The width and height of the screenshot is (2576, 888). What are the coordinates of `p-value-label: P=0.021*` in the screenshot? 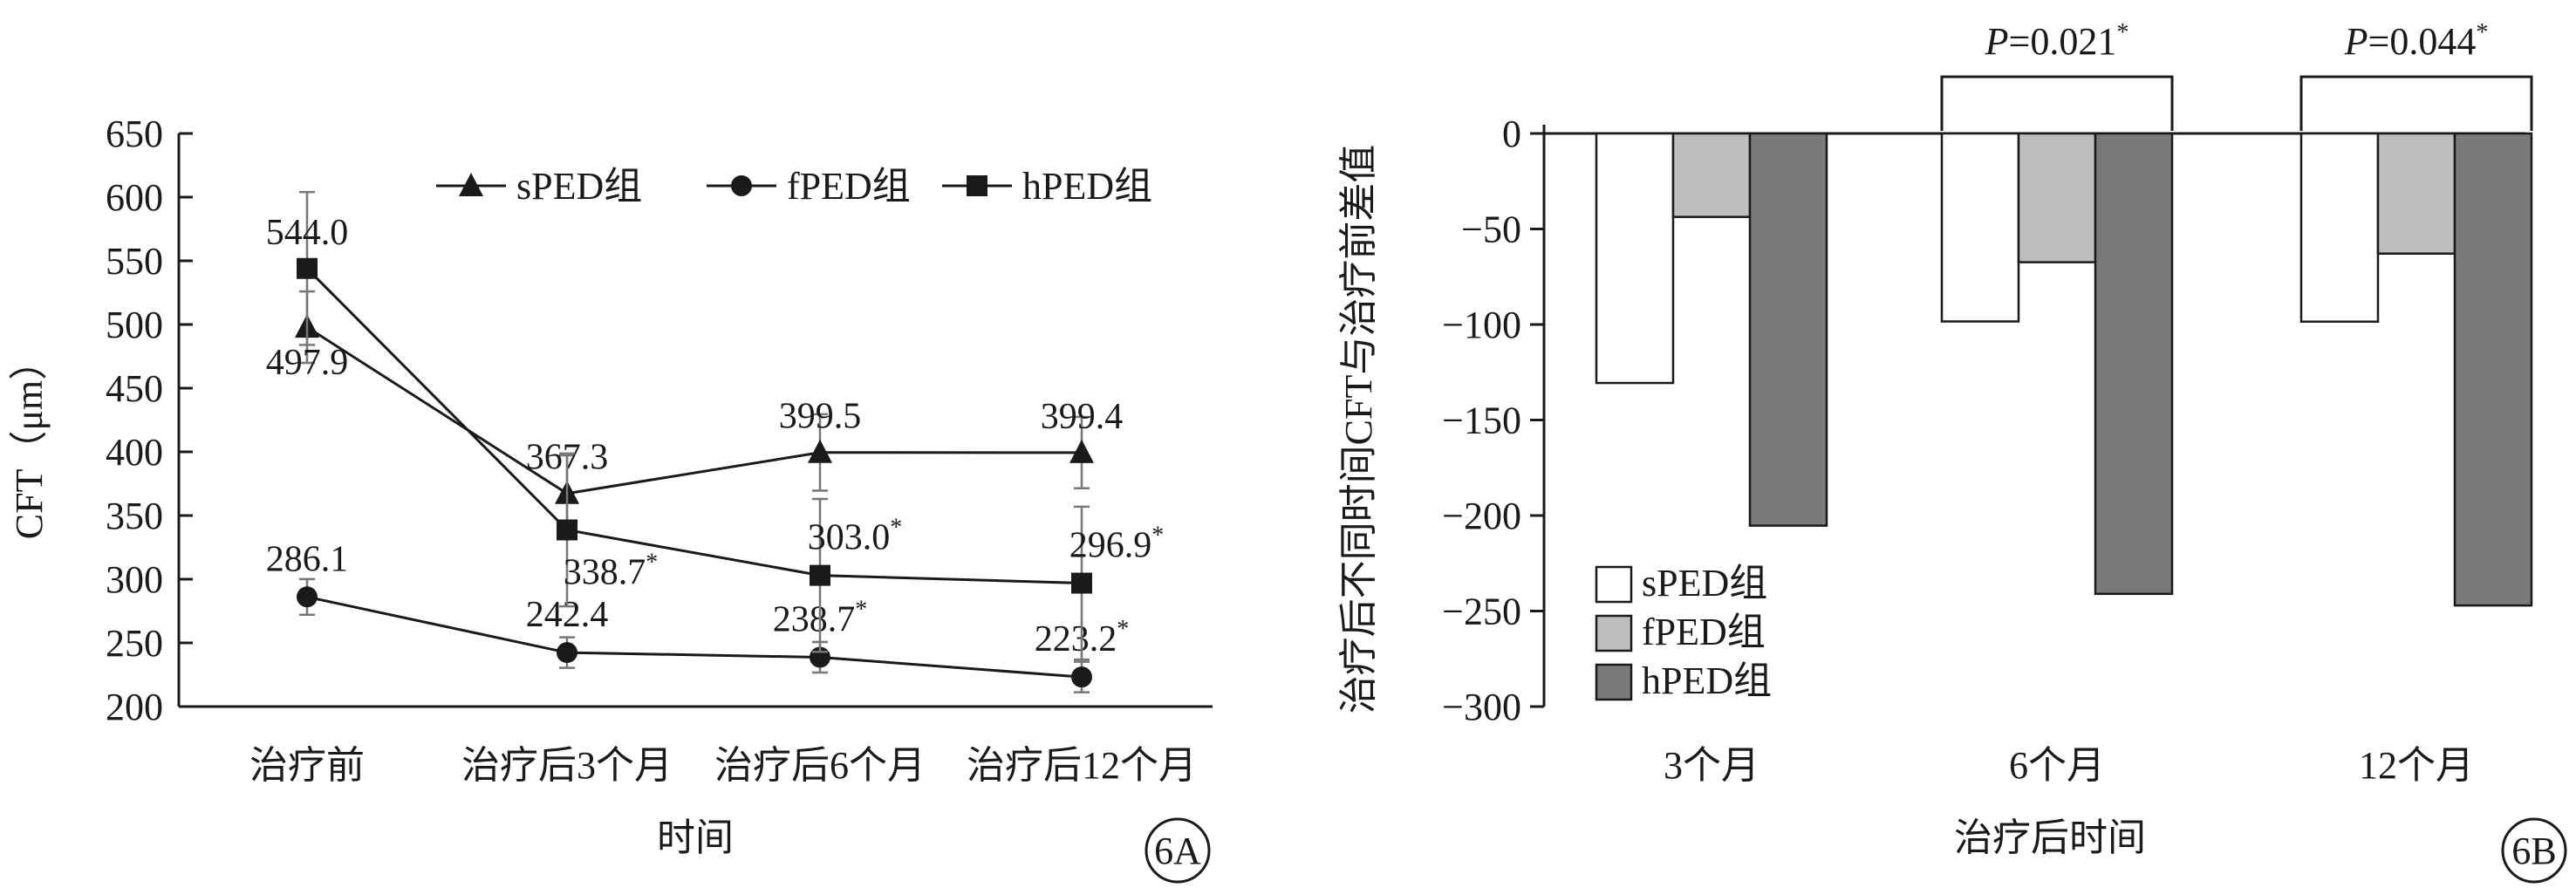 It's located at (2057, 41).